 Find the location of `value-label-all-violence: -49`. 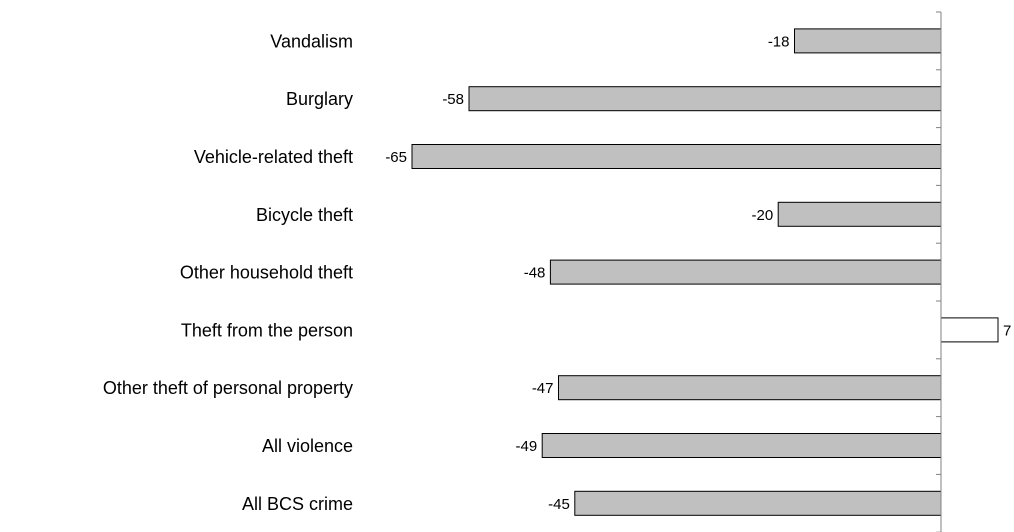

value-label-all-violence: -49 is located at coordinates (527, 446).